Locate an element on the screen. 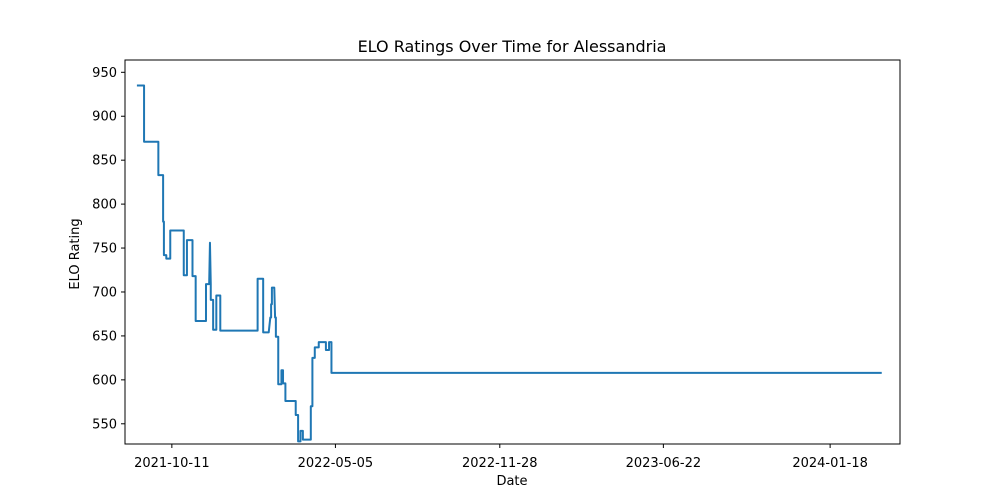 Image resolution: width=1000 pixels, height=500 pixels. y-tick-label: 950 is located at coordinates (104, 73).